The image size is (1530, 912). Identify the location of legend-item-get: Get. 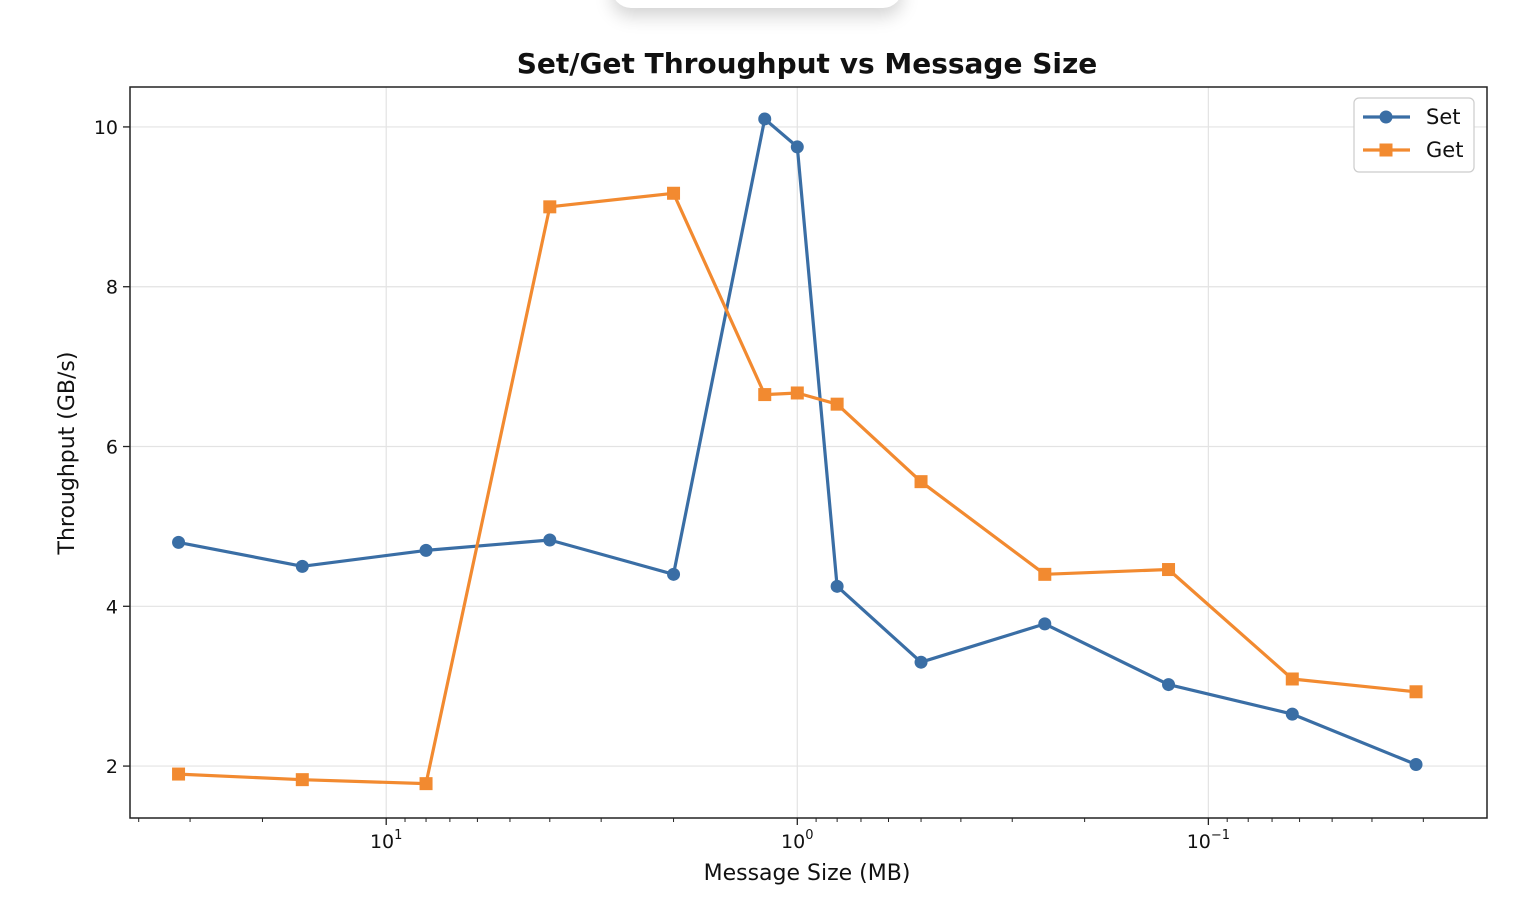
(1413, 150).